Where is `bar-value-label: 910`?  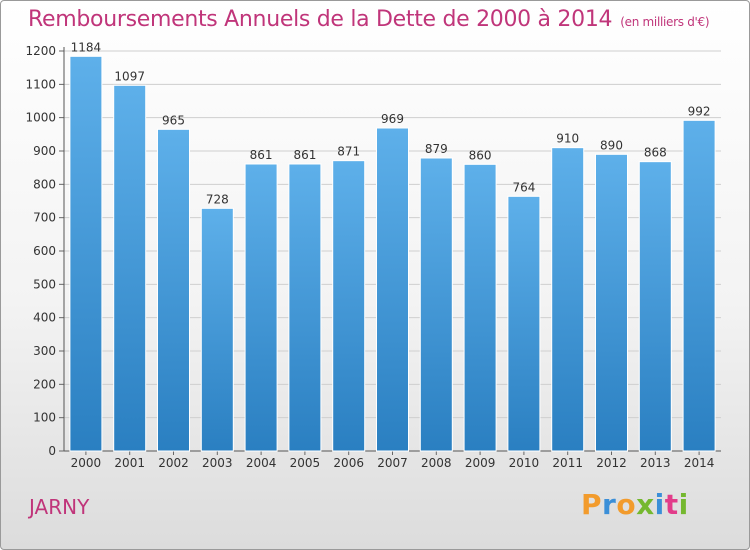
bar-value-label: 910 is located at coordinates (567, 139).